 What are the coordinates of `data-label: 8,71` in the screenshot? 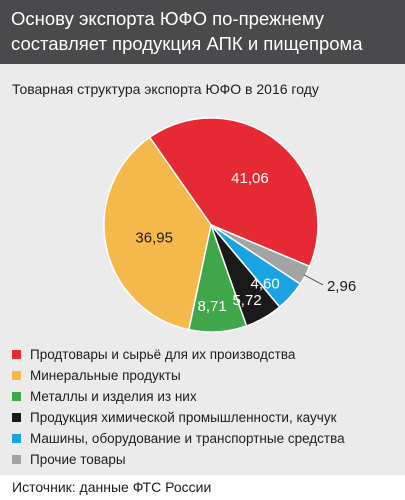 It's located at (212, 306).